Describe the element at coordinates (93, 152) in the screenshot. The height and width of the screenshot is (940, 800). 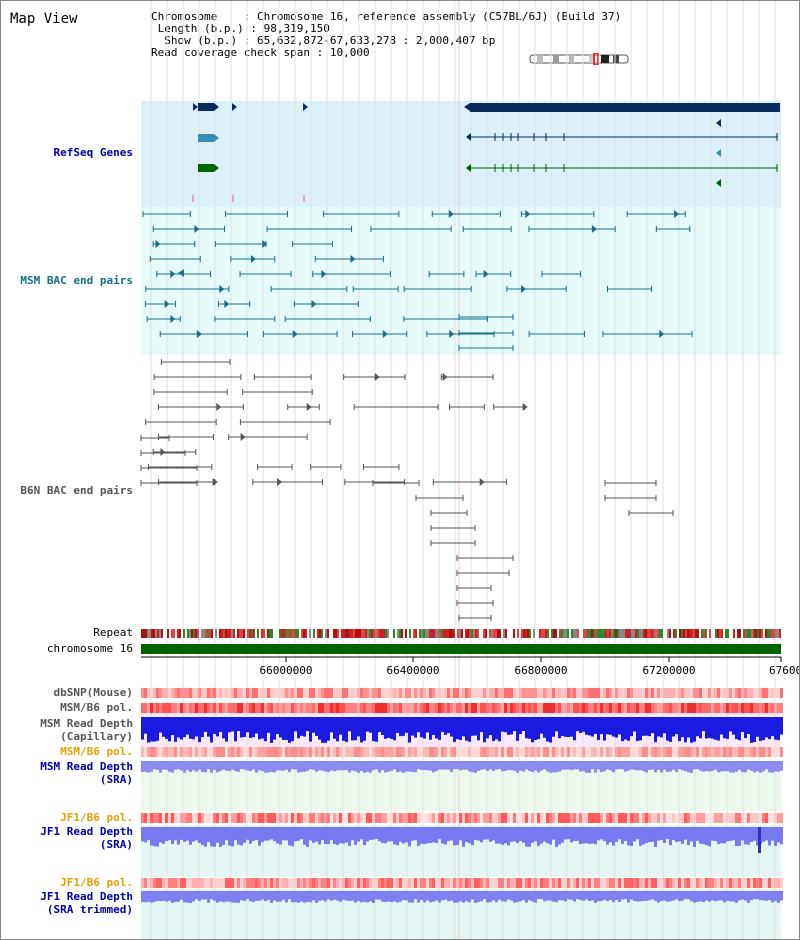
I see `track-label-refseq: RefSeq Genes` at that location.